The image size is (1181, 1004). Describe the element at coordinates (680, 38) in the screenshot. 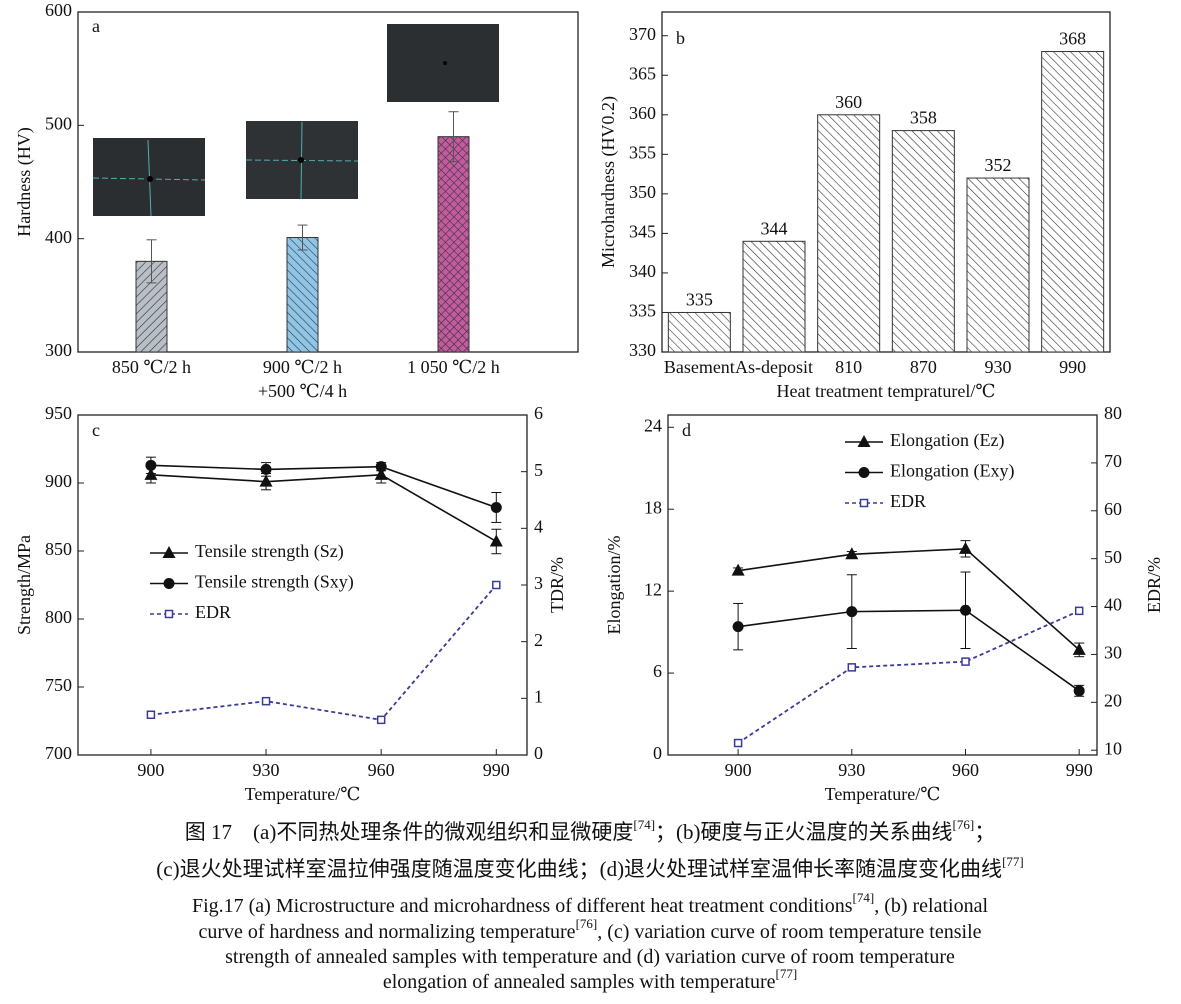

I see `panel-label: b` at that location.